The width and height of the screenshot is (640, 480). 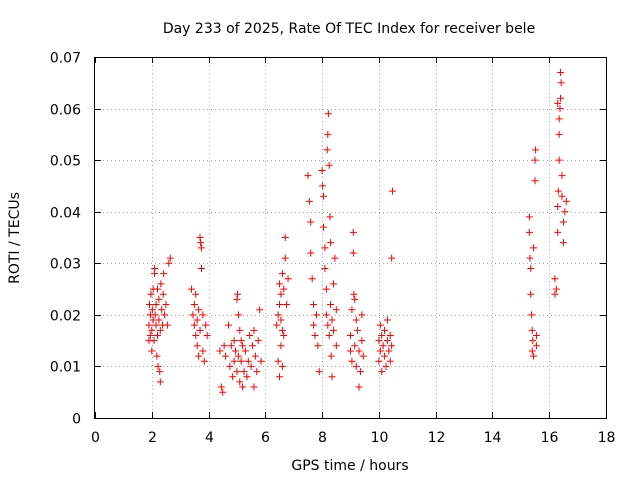 What do you see at coordinates (349, 466) in the screenshot?
I see `x-axis-label: GPS time / hours` at bounding box center [349, 466].